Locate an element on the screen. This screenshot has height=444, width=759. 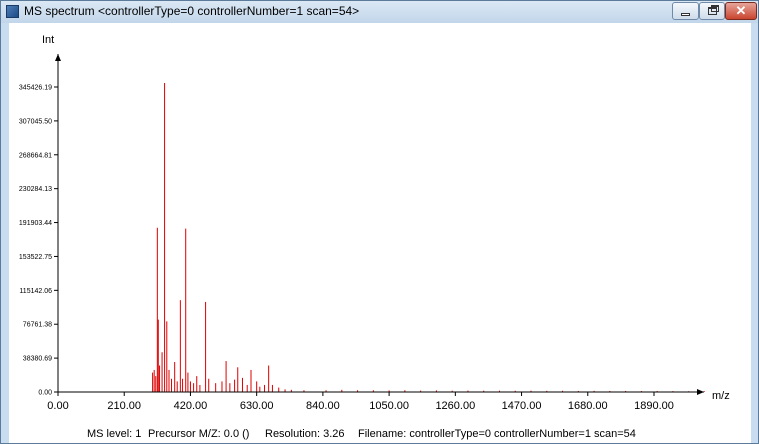
y-tick-label: 307045.50 is located at coordinates (35, 121).